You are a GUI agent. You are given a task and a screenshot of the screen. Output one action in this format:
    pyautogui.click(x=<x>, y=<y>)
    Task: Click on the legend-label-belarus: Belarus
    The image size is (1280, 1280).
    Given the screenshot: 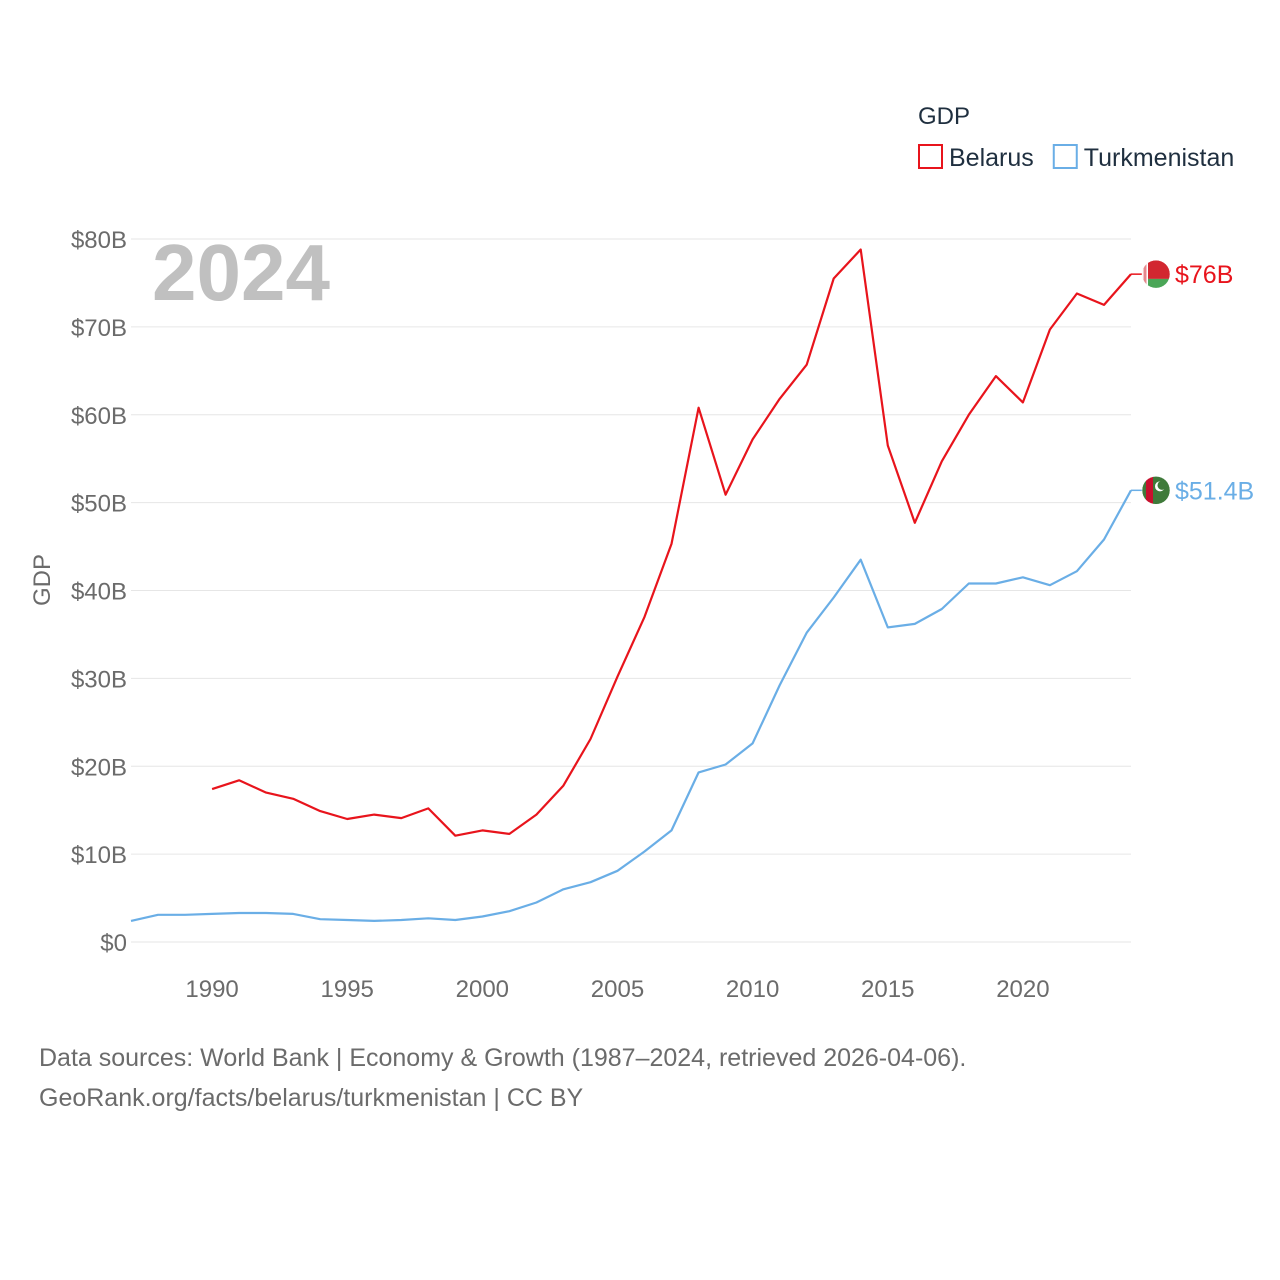 What is the action you would take?
    pyautogui.click(x=991, y=158)
    